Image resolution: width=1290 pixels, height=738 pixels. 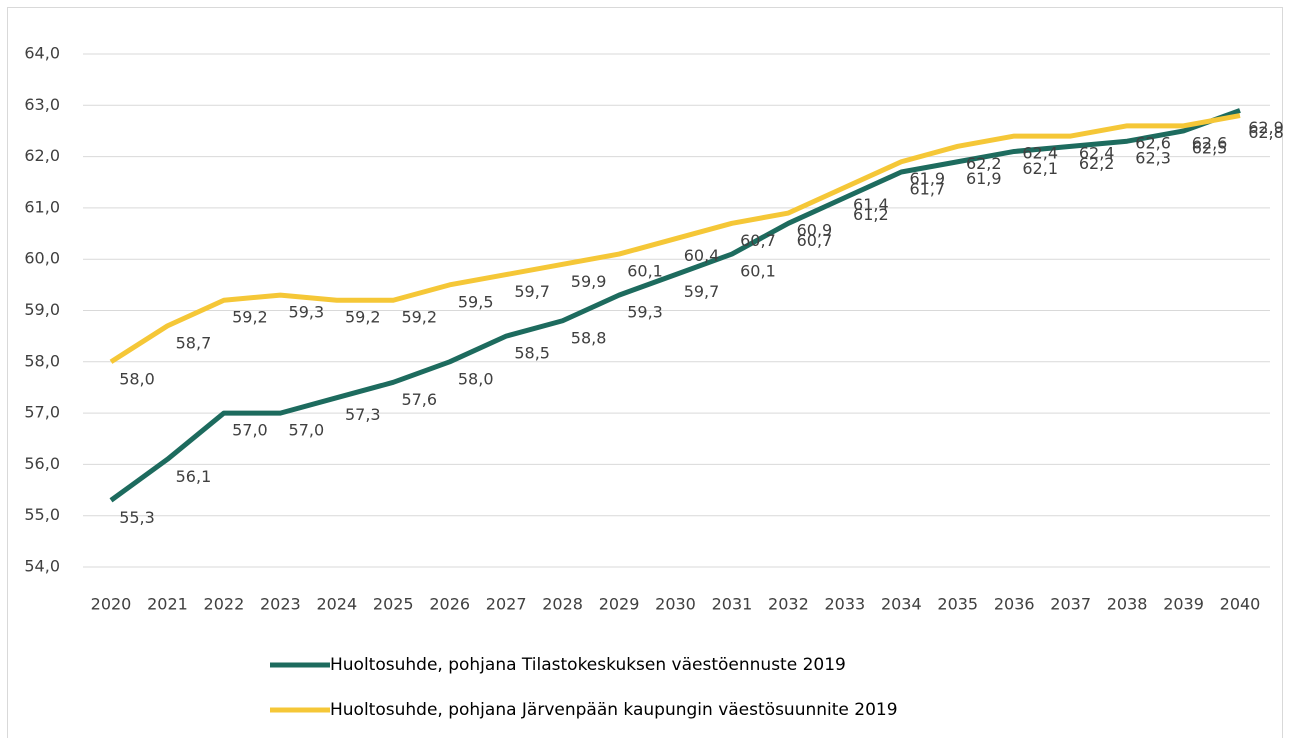 What do you see at coordinates (42, 360) in the screenshot?
I see `y-tick-label: 58,0` at bounding box center [42, 360].